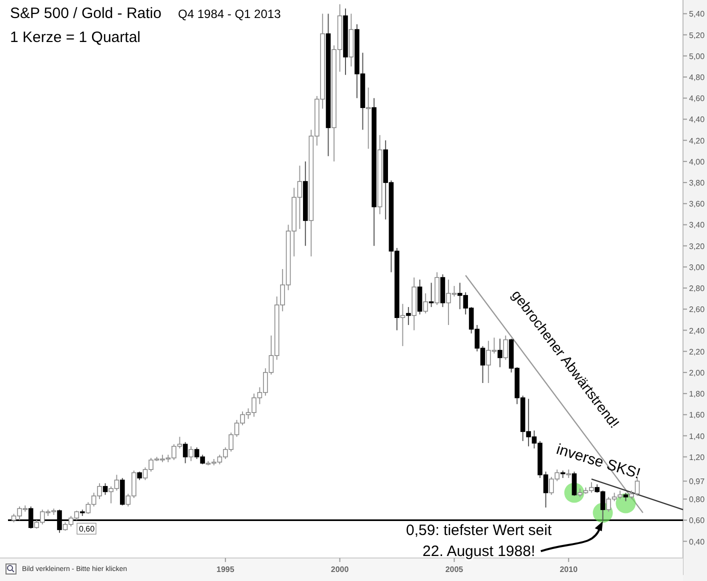 This screenshot has width=707, height=581. I want to click on x-tick-label: 1995, so click(225, 569).